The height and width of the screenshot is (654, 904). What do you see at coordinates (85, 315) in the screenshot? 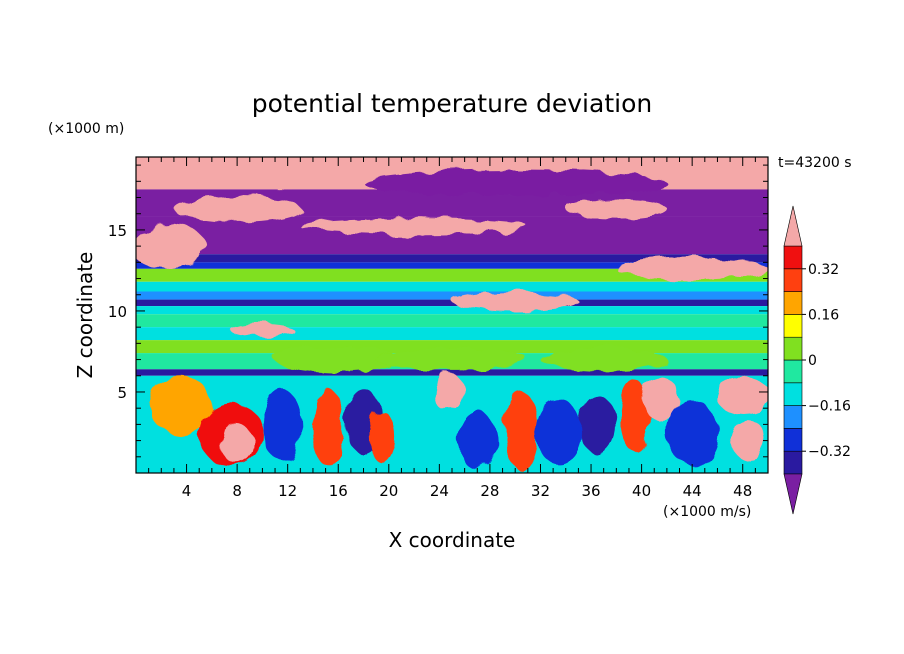
I see `y-axis-label: Z coordinate` at bounding box center [85, 315].